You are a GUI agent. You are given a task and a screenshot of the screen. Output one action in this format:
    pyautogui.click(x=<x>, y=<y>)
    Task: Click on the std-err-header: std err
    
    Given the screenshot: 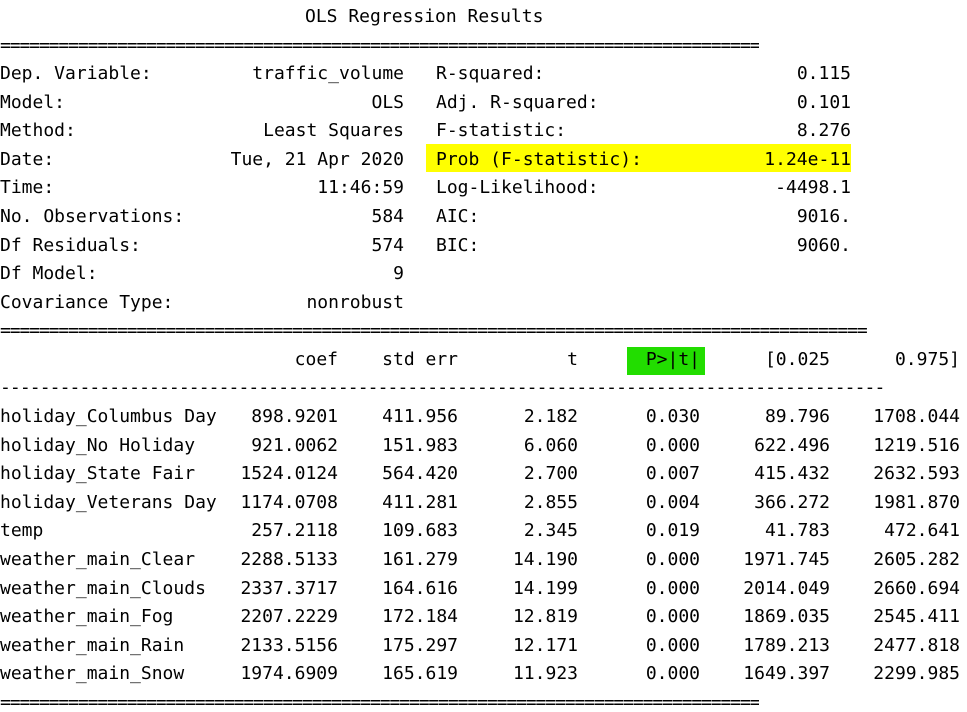 What is the action you would take?
    pyautogui.click(x=420, y=359)
    